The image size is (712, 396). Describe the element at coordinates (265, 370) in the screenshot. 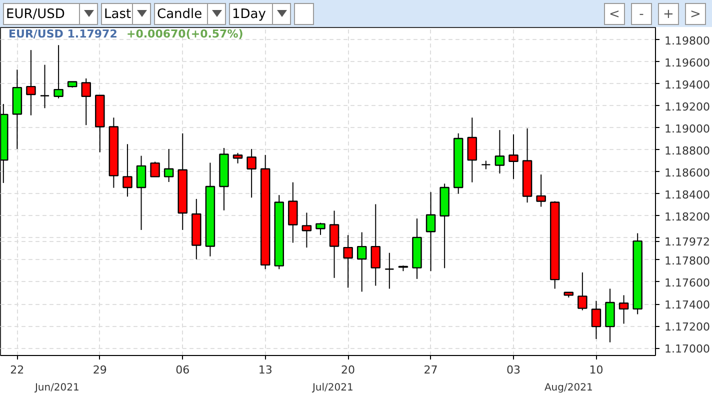

I see `x-tick-label: 13` at that location.